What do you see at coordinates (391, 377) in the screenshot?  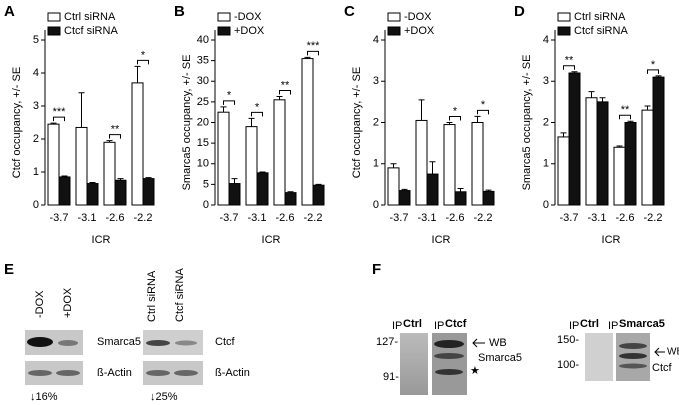 I see `marker-label: 91-` at bounding box center [391, 377].